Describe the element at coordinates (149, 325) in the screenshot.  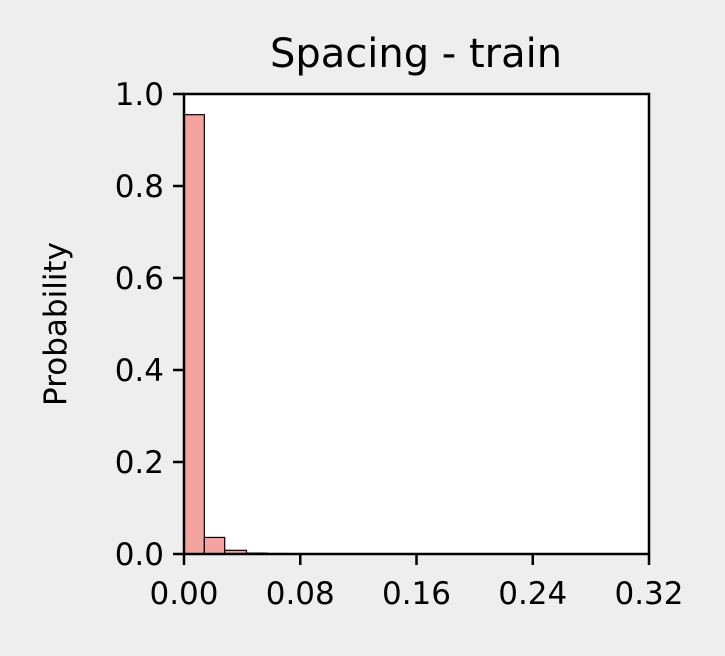
I see `y-axis: 0.0 0.2 0.4 0.6 0.8 1.0` at that location.